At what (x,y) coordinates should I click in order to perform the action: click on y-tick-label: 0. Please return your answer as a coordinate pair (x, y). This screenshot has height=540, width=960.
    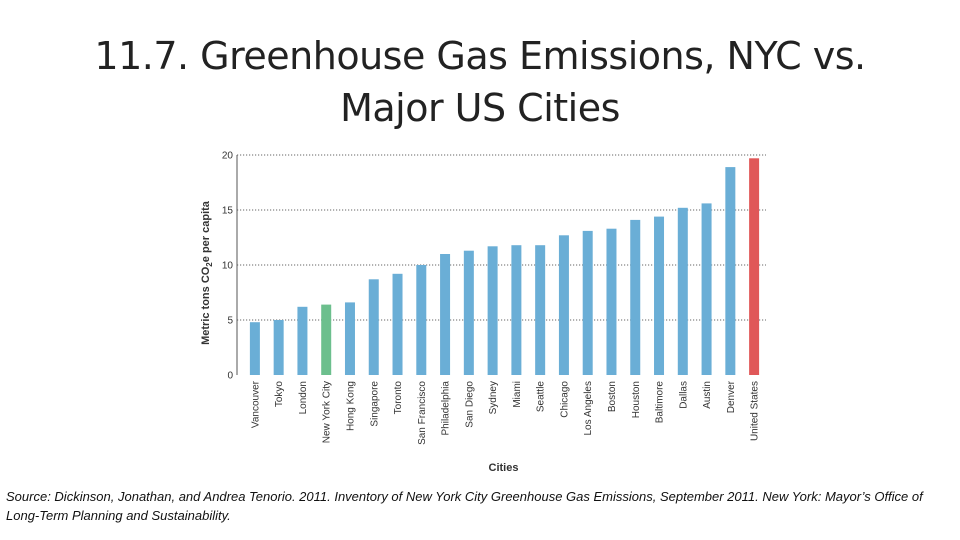
    Looking at the image, I should click on (230, 376).